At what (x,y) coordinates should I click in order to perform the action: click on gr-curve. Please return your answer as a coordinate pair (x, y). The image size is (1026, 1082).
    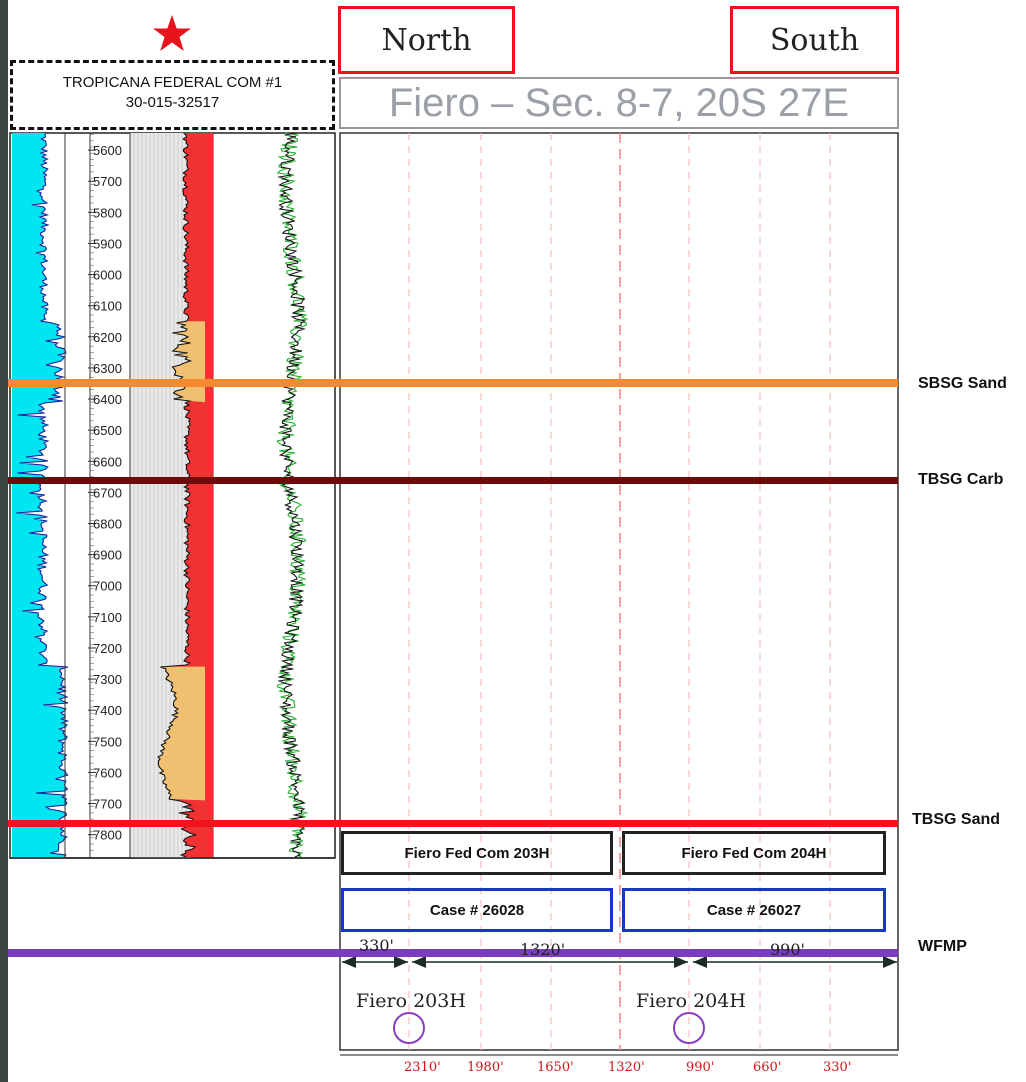
    Looking at the image, I should click on (43, 495).